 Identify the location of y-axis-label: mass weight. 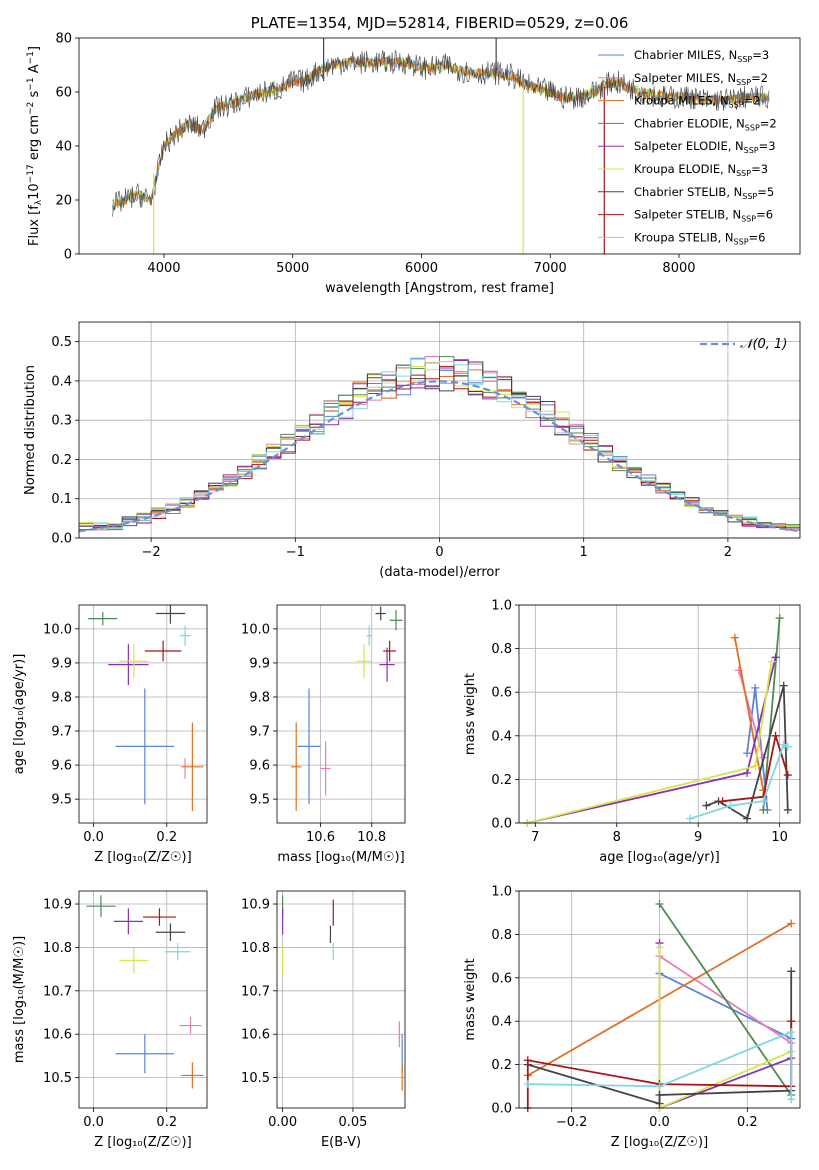
(470, 714).